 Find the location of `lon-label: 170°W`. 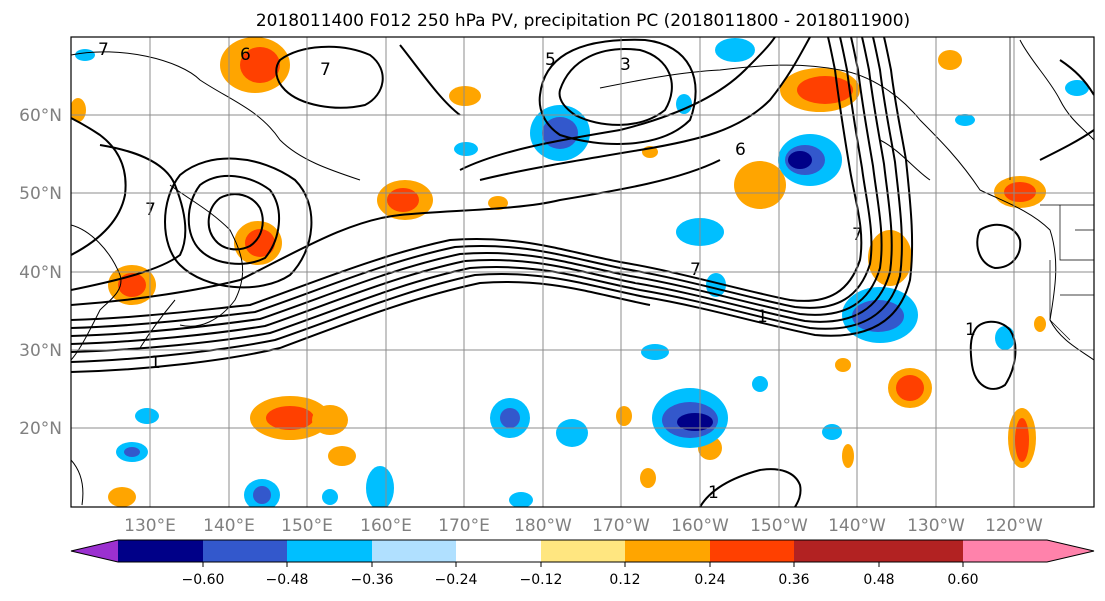

lon-label: 170°W is located at coordinates (621, 526).